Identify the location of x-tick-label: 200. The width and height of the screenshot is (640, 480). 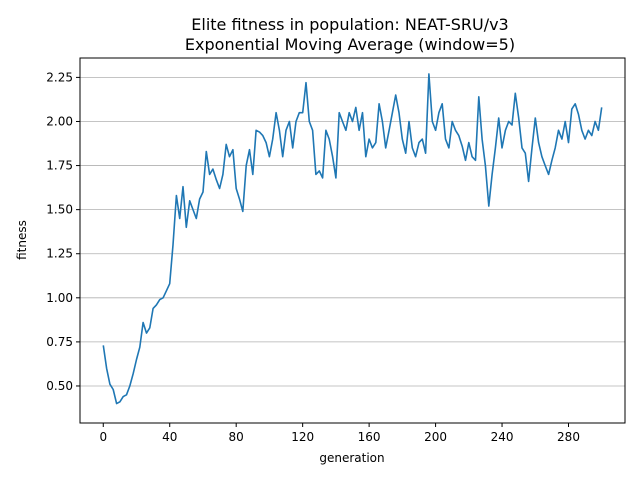
(435, 437).